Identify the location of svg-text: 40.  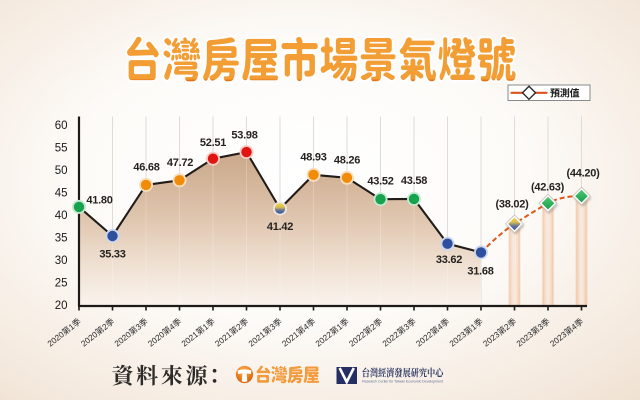
(61, 216).